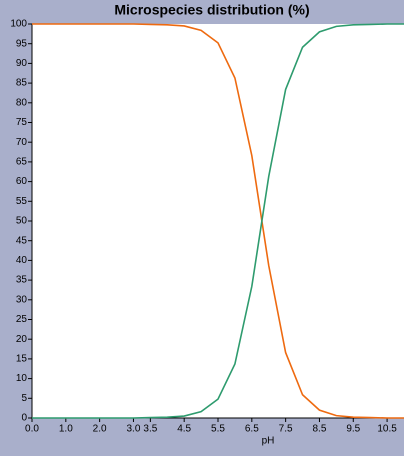  I want to click on y-tick-label: 100, so click(18, 24).